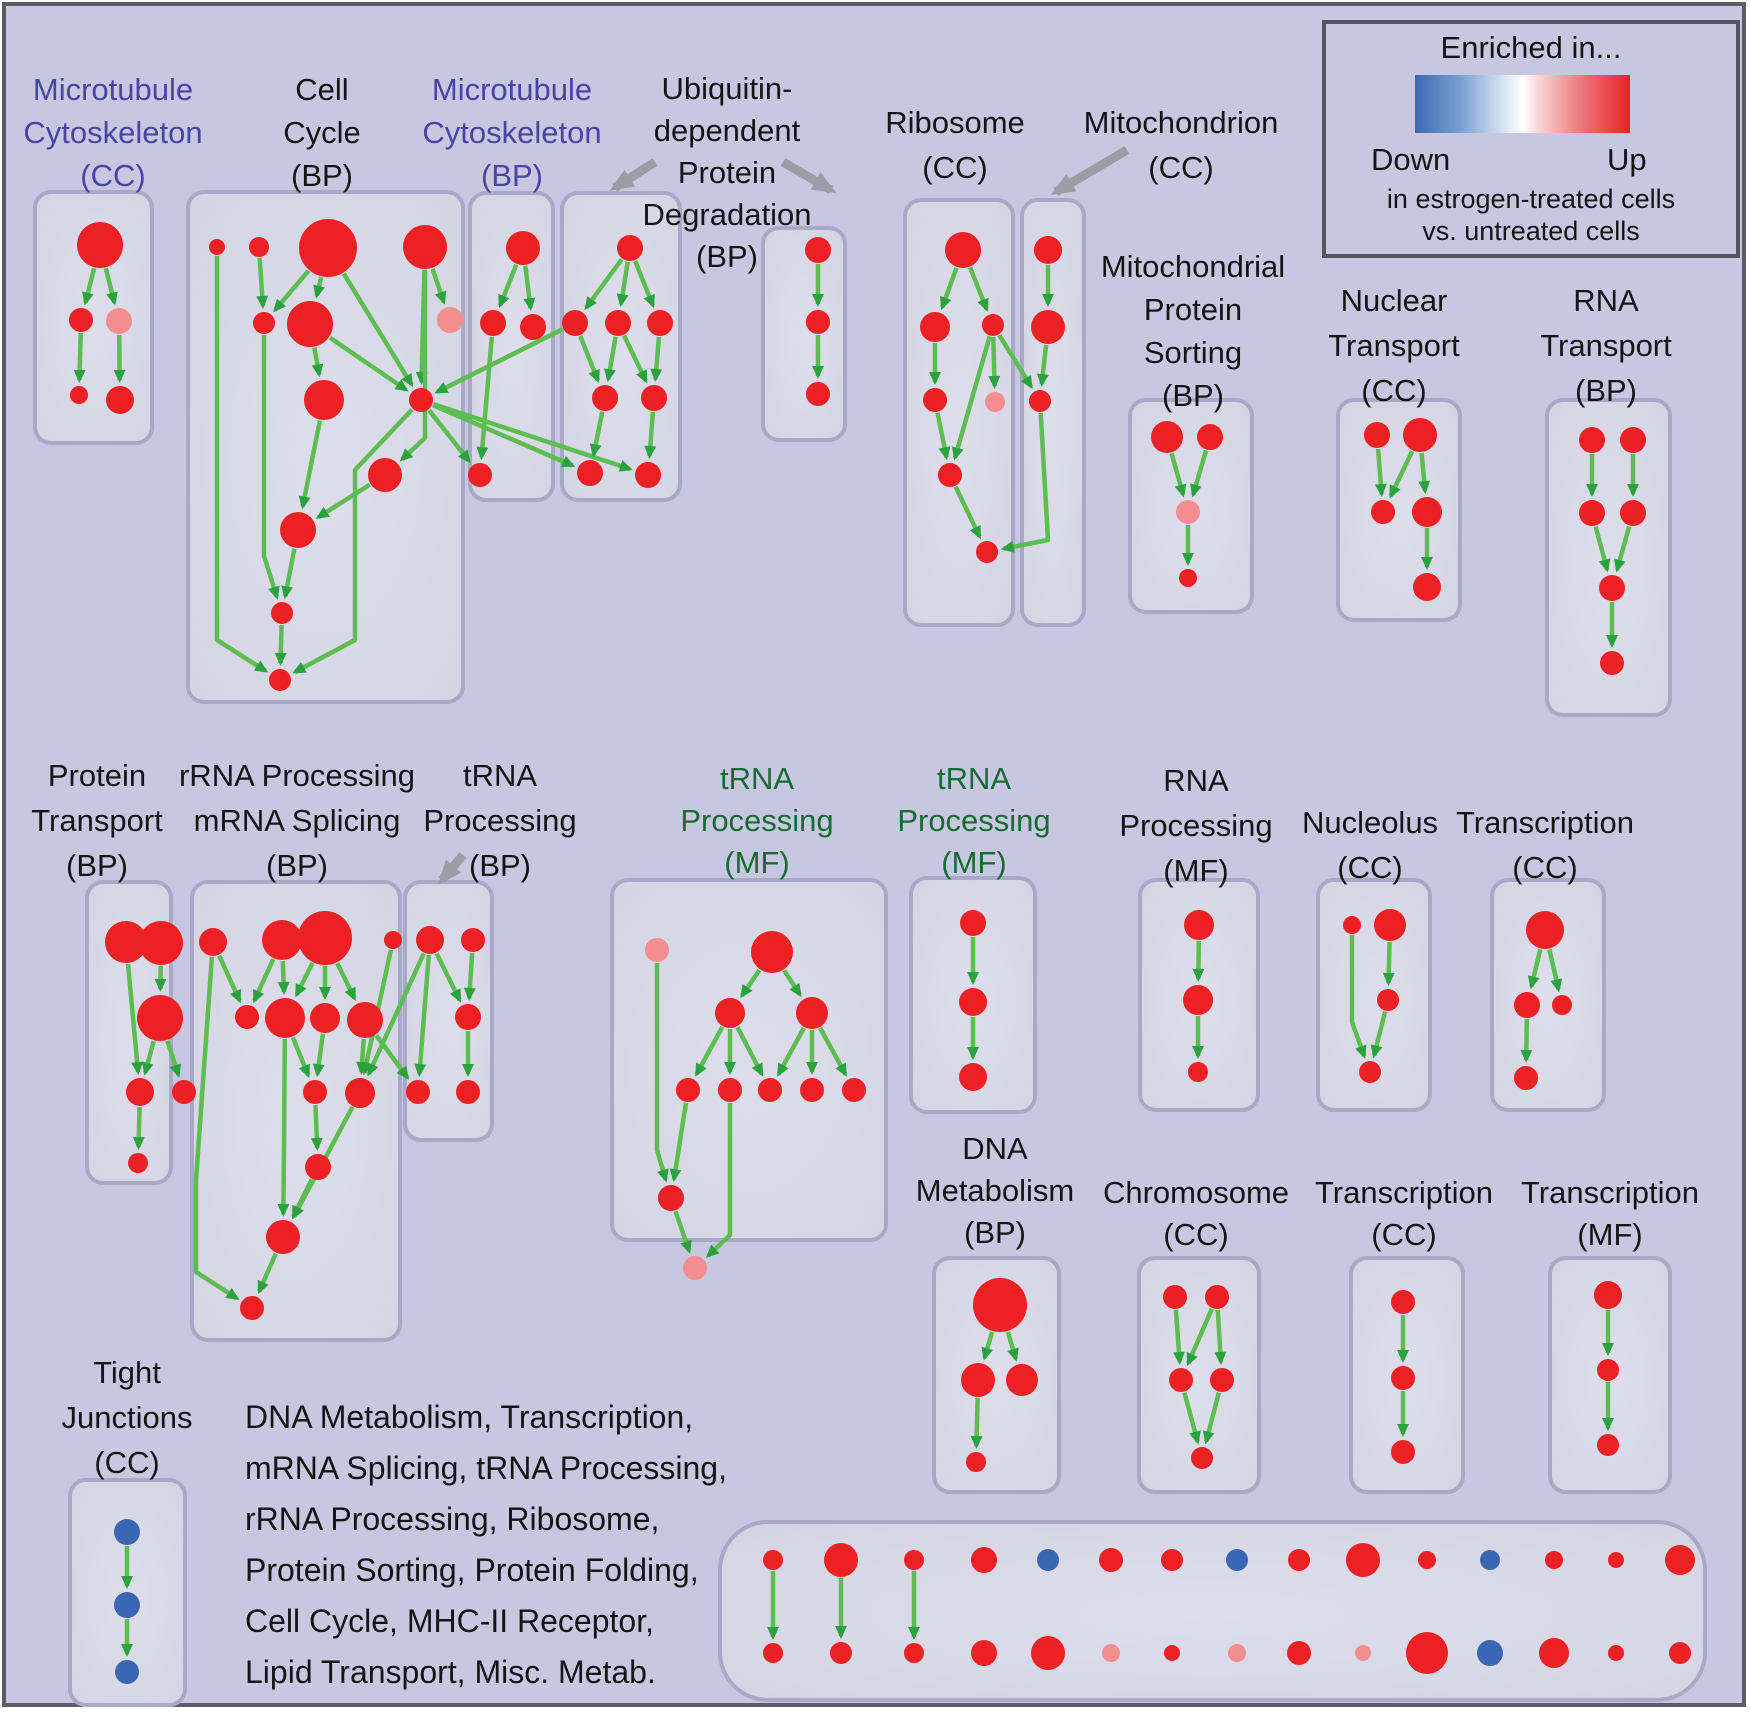  What do you see at coordinates (486, 1468) in the screenshot?
I see `footnote-line: mRNA Splicing, tRNA Processing,` at bounding box center [486, 1468].